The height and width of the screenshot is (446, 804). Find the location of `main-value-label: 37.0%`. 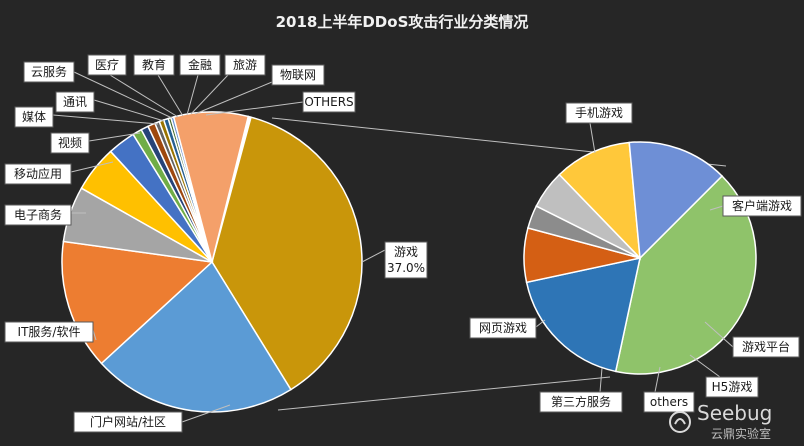

main-value-label: 37.0% is located at coordinates (406, 268).